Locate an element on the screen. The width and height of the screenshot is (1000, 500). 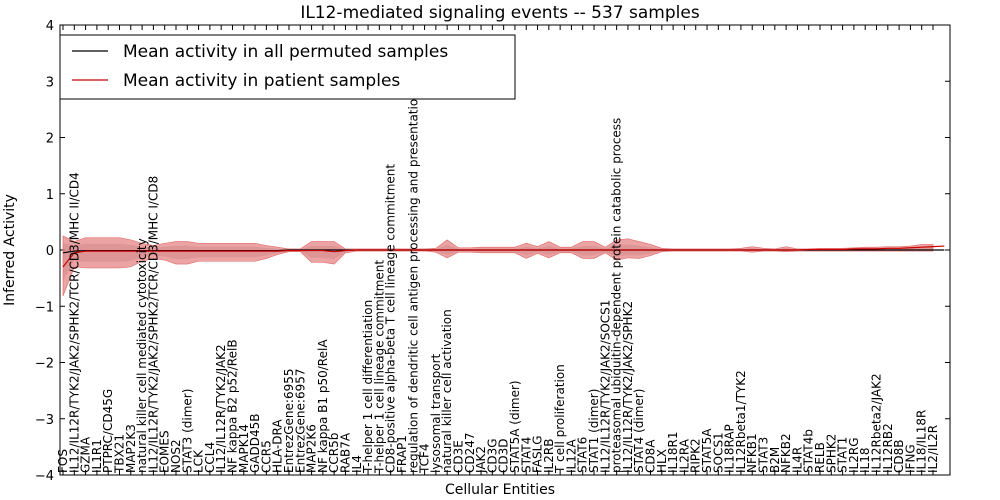
x-tick-label: IL12Rbeta2/JAK2 is located at coordinates (877, 423).